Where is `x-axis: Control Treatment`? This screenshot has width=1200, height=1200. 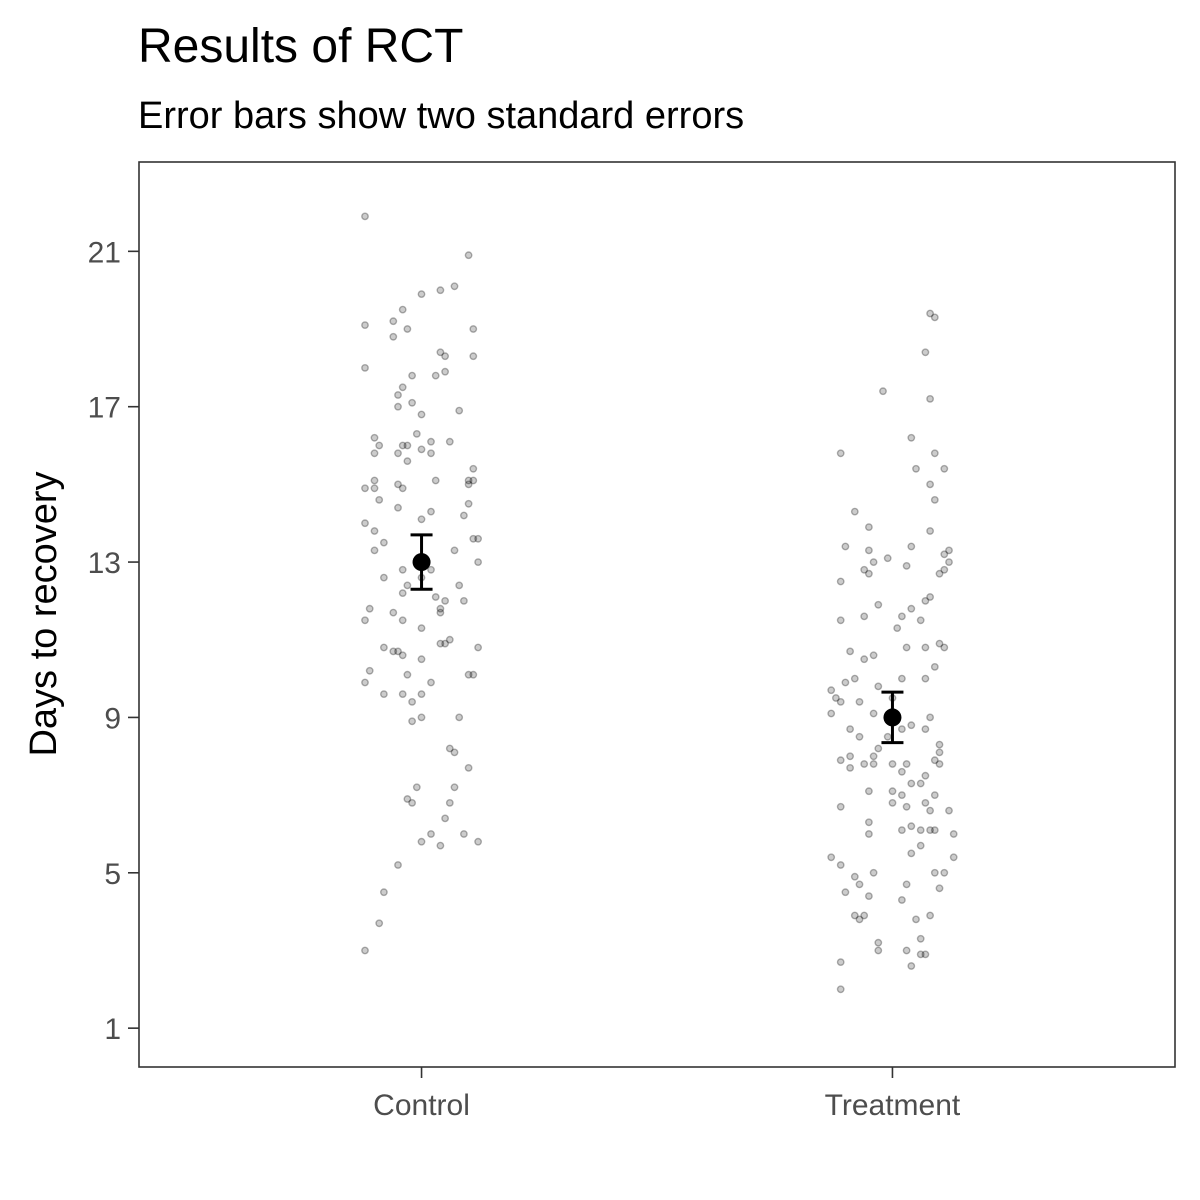
x-axis: Control Treatment is located at coordinates (667, 1094).